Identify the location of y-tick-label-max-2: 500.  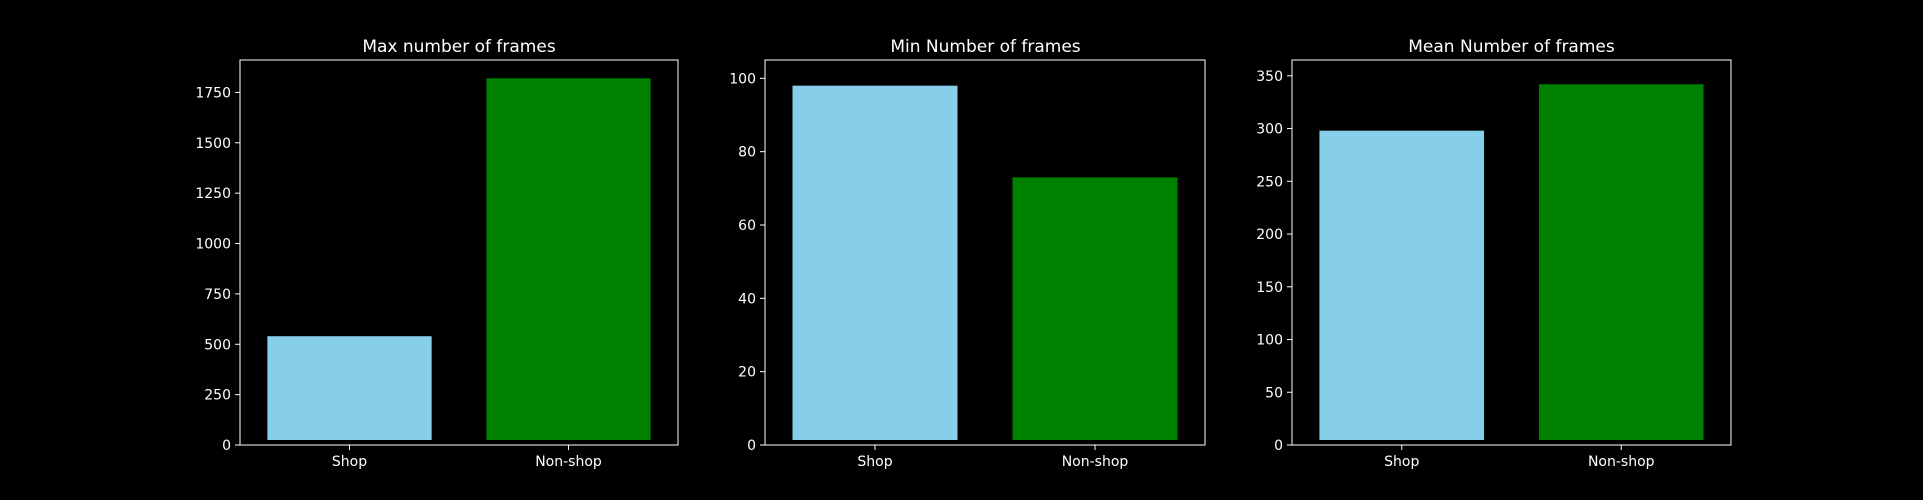
(217, 345).